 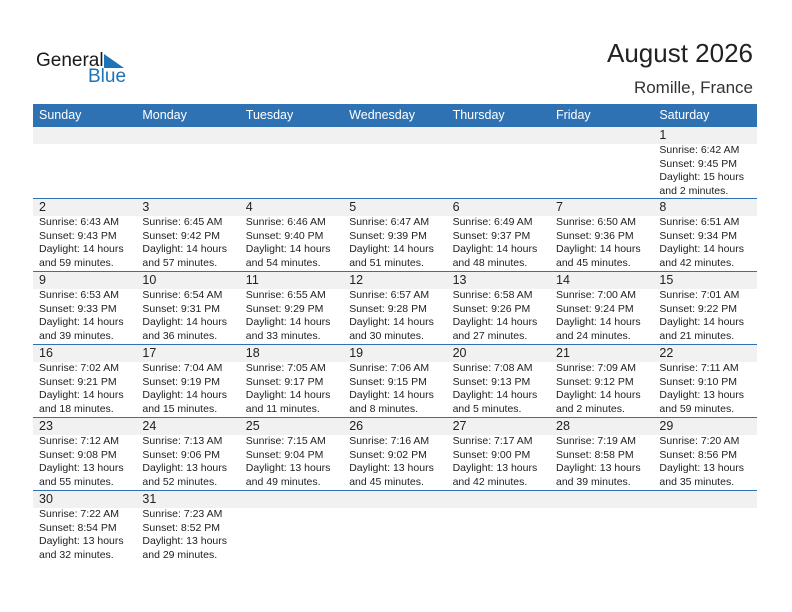 I want to click on sunset-text: Sunset: 9:26 PM, so click(x=491, y=308).